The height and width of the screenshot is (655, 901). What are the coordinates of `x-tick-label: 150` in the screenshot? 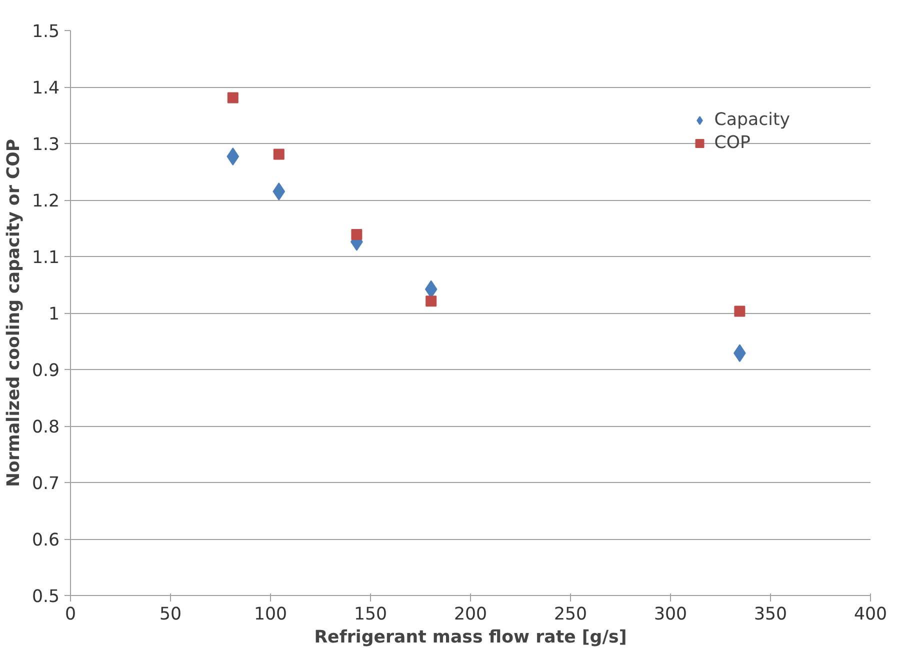 It's located at (371, 614).